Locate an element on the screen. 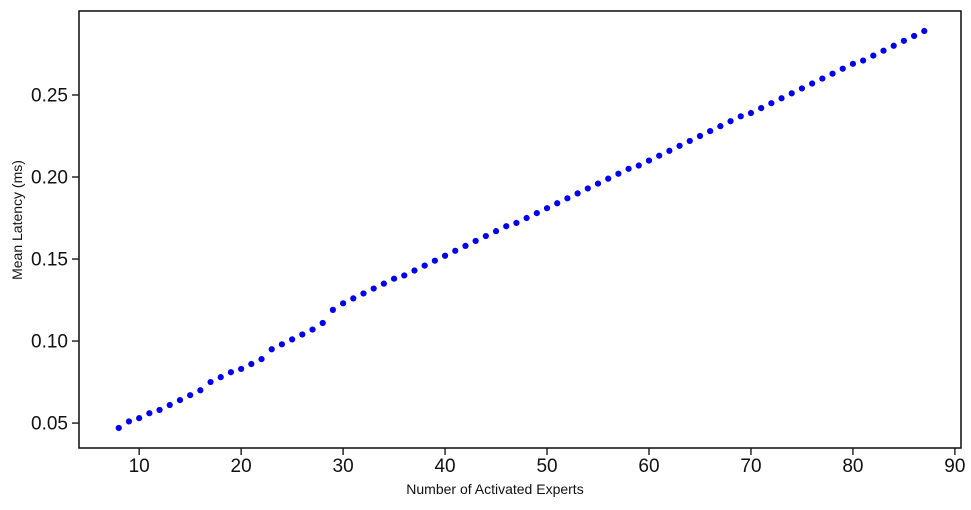 The height and width of the screenshot is (510, 971). y-tick-label: 0.25 is located at coordinates (49, 95).